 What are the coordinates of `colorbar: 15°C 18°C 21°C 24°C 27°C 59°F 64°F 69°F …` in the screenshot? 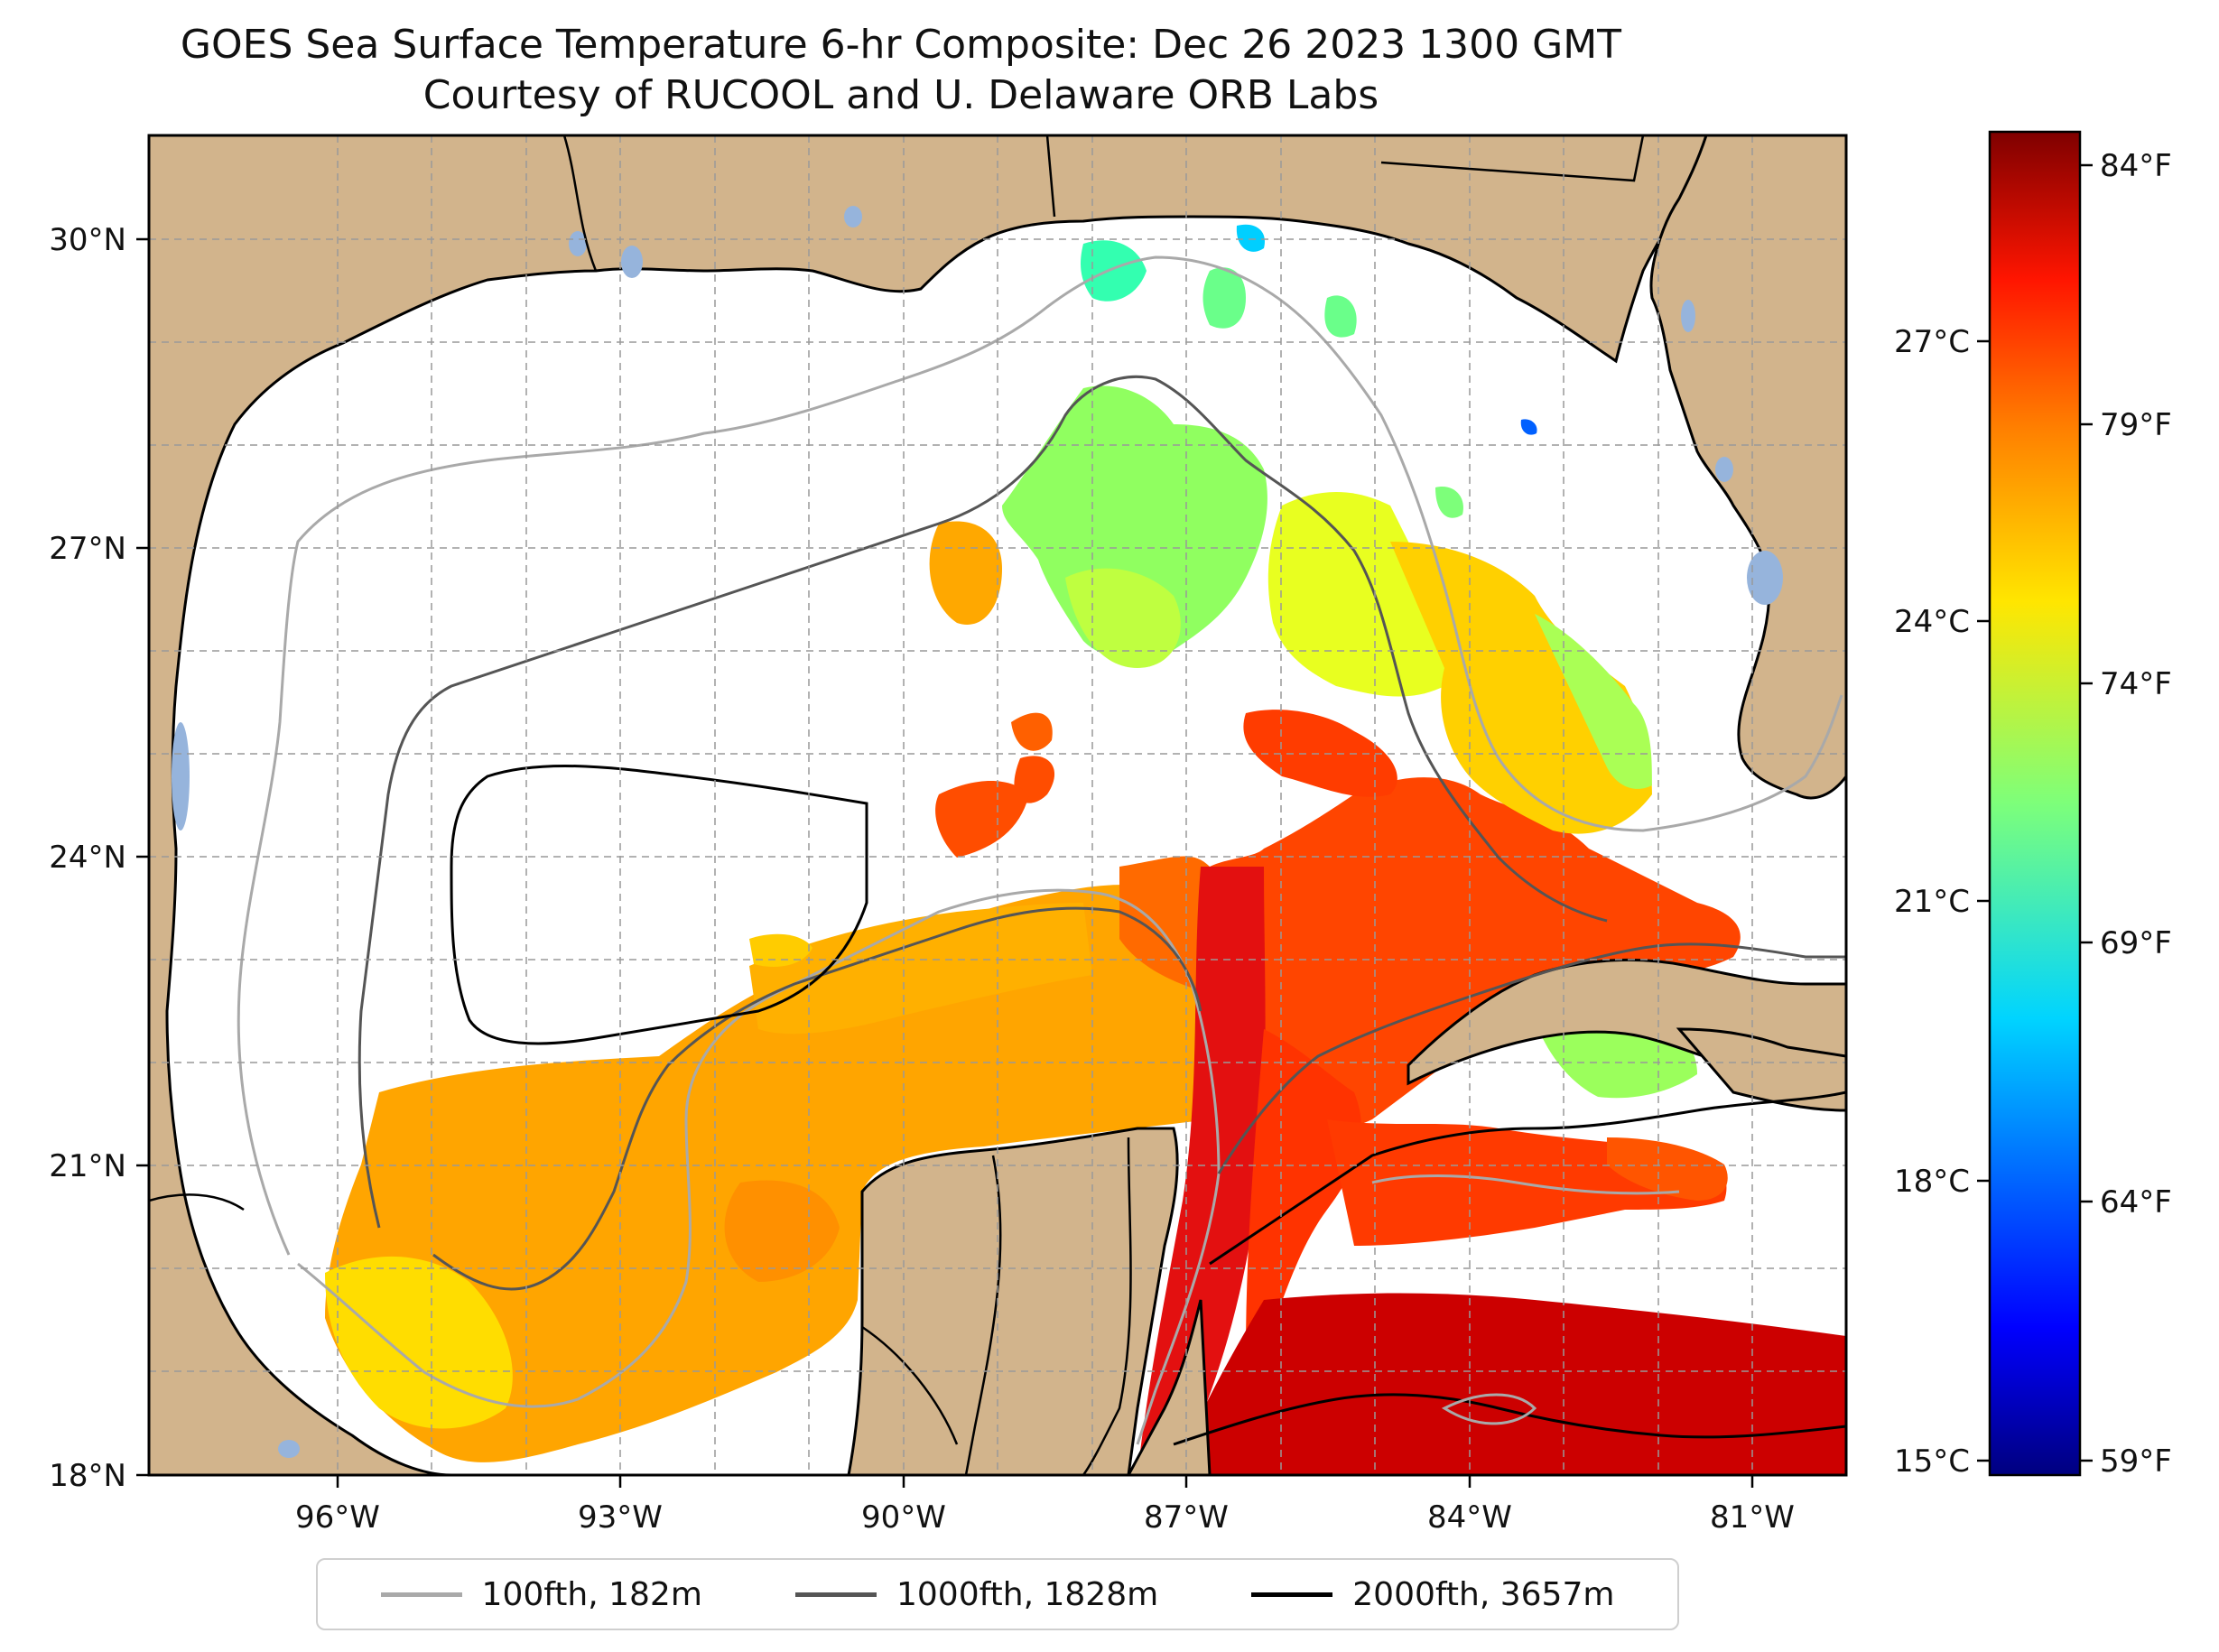 It's located at (2033, 805).